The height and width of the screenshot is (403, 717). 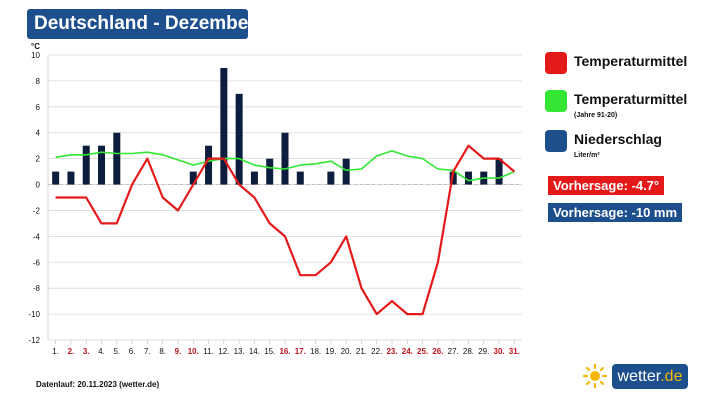 What do you see at coordinates (193, 351) in the screenshot?
I see `x-tick-label: 10.` at bounding box center [193, 351].